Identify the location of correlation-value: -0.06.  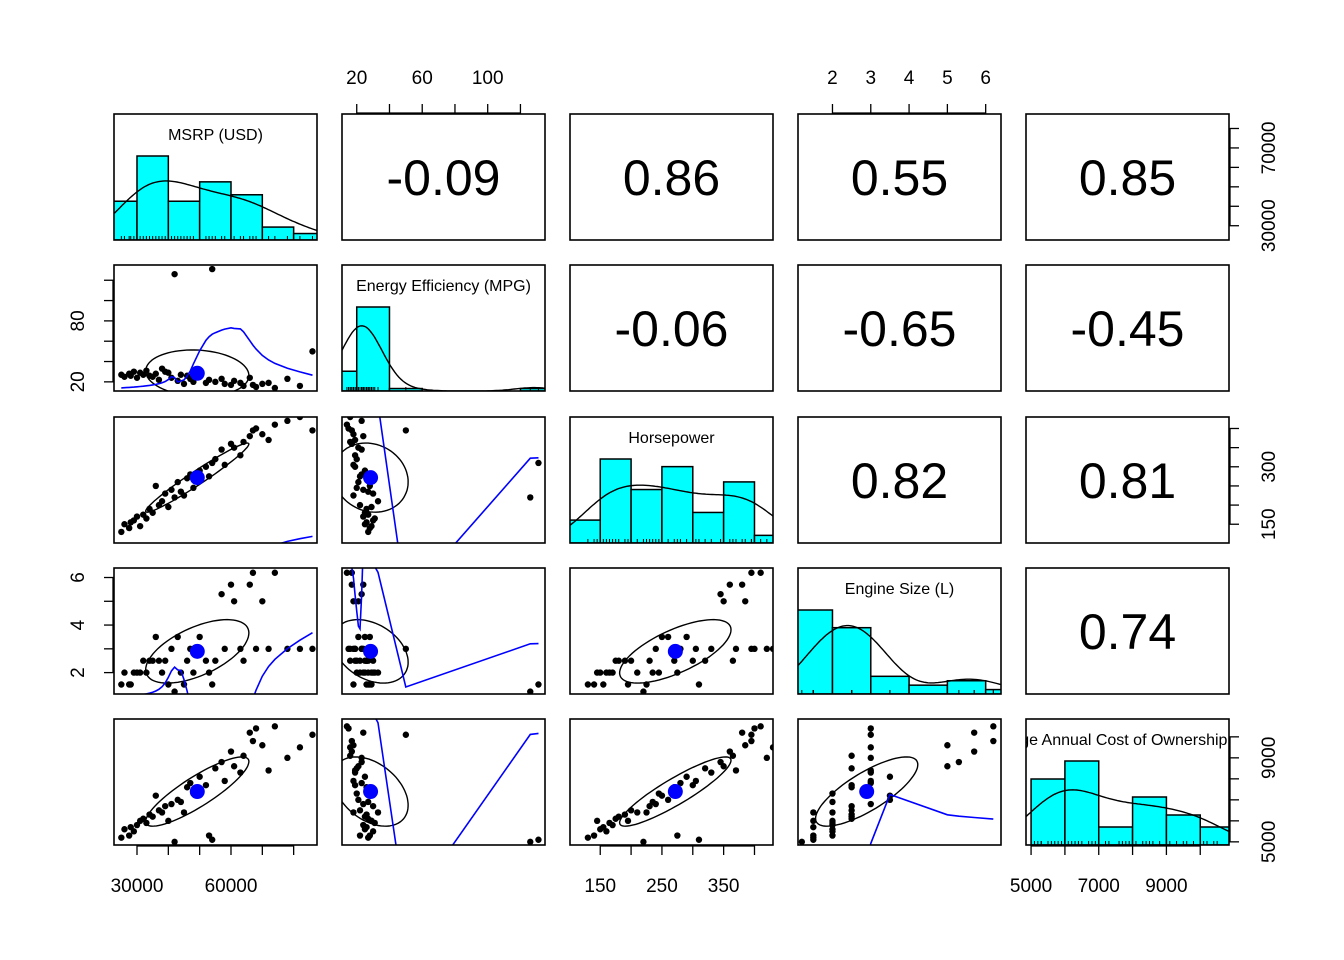
(672, 329).